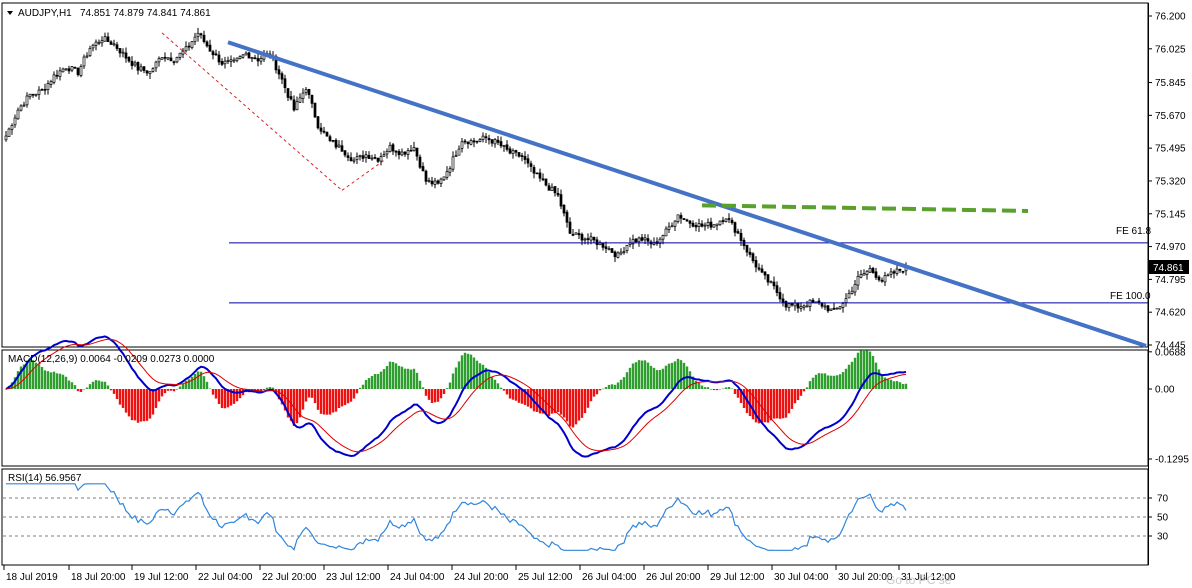 This screenshot has height=588, width=1192. What do you see at coordinates (10, 13) in the screenshot?
I see `dropdown-arrow-icon` at bounding box center [10, 13].